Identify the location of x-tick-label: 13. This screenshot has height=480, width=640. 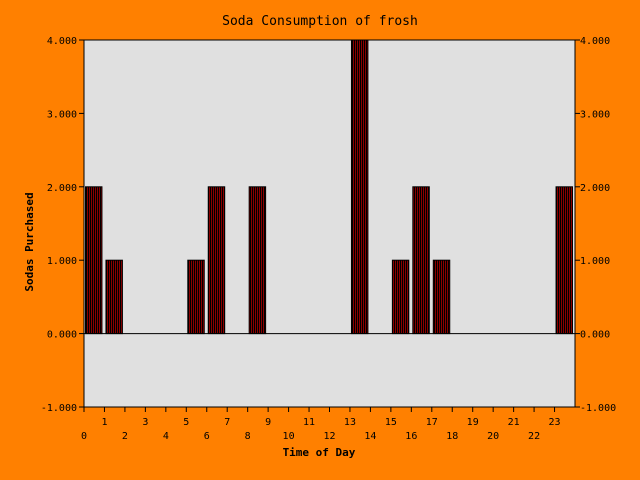
(350, 422).